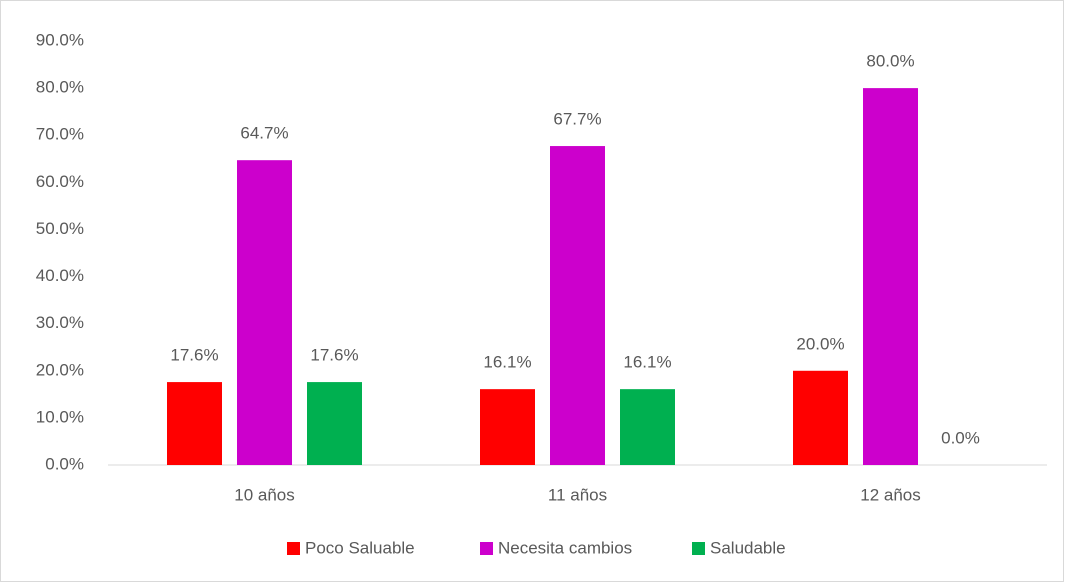  Describe the element at coordinates (820, 343) in the screenshot. I see `value-label: 20.0%` at that location.